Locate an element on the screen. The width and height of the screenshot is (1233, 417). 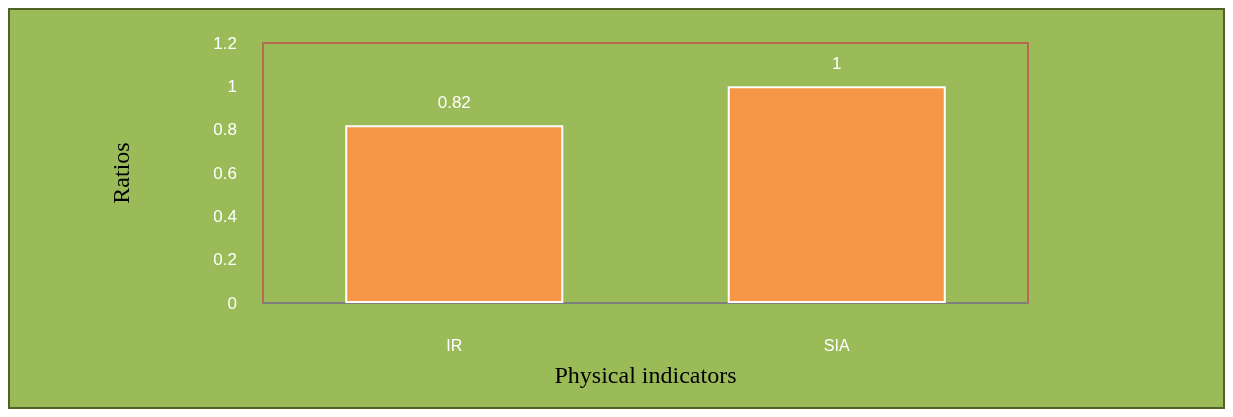
x-tick-label: SIA is located at coordinates (836, 345).